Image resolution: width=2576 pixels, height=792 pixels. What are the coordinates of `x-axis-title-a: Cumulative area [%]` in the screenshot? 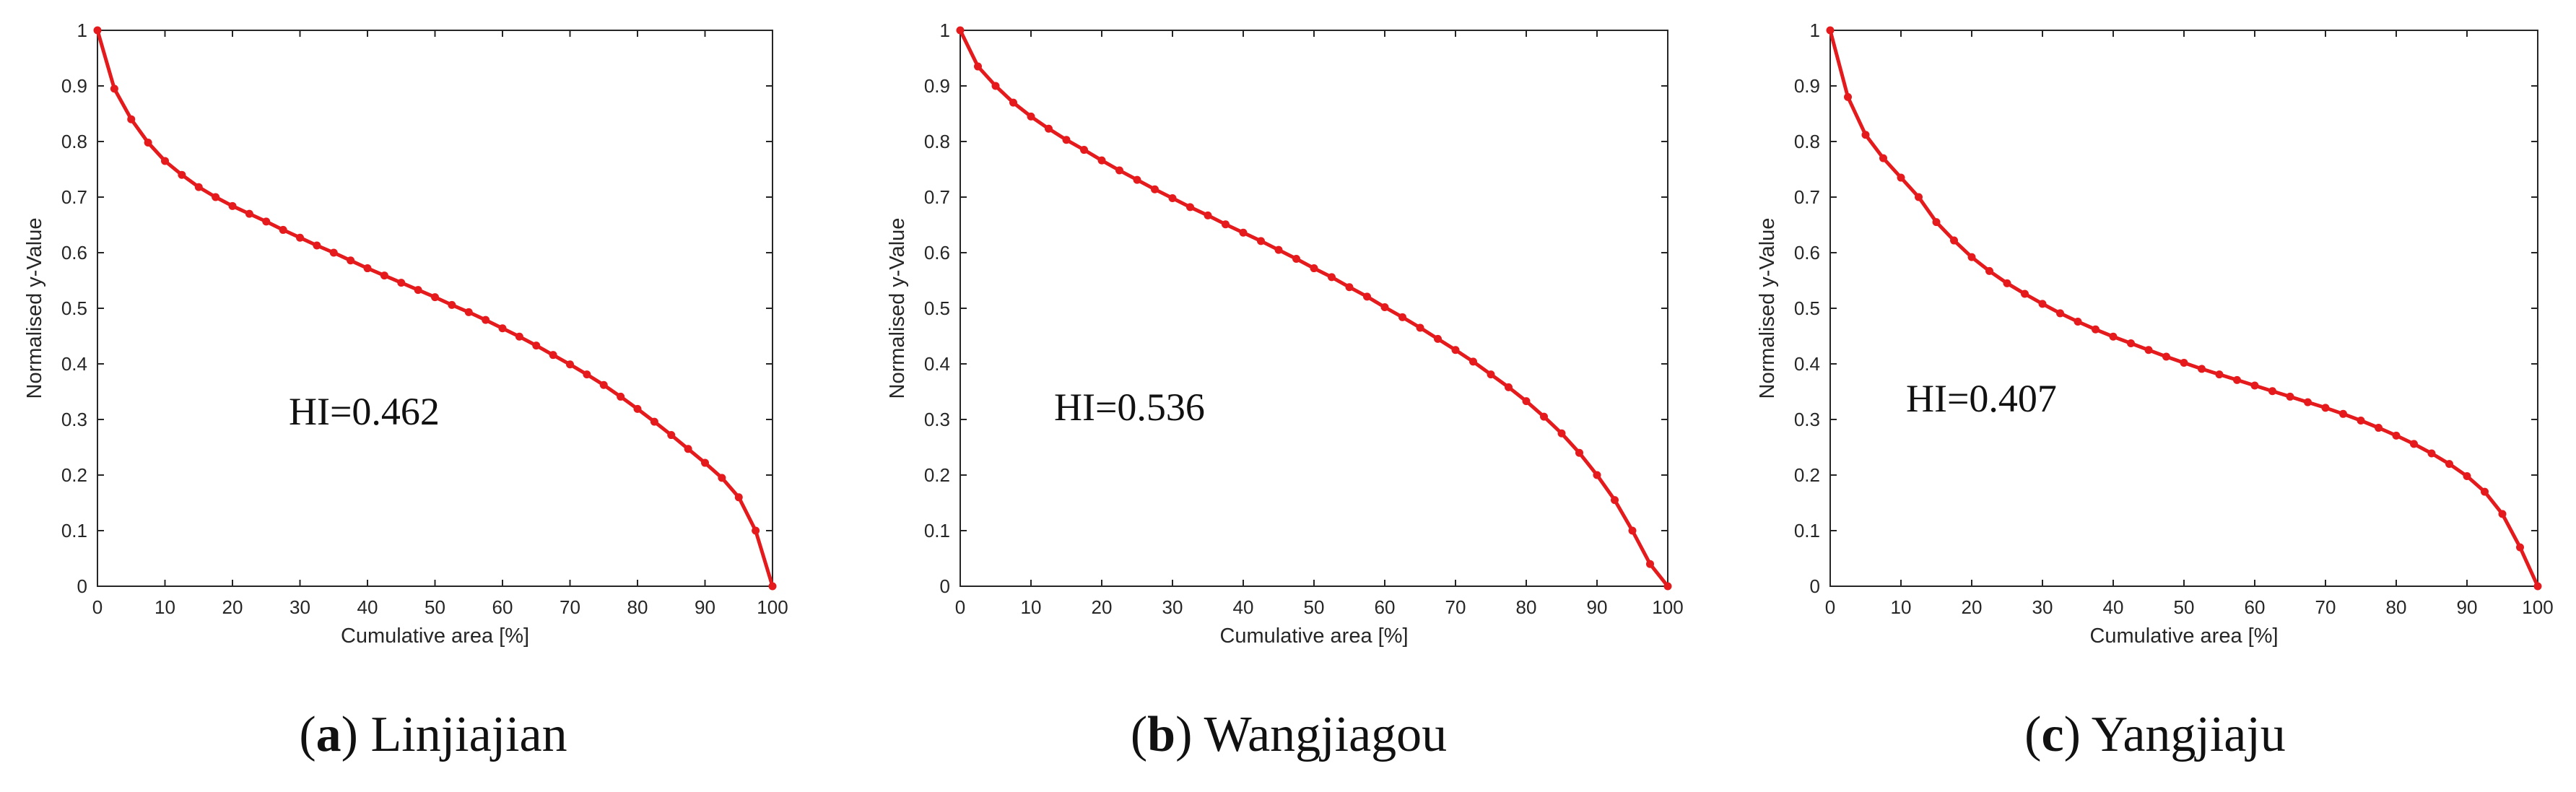 It's located at (435, 636).